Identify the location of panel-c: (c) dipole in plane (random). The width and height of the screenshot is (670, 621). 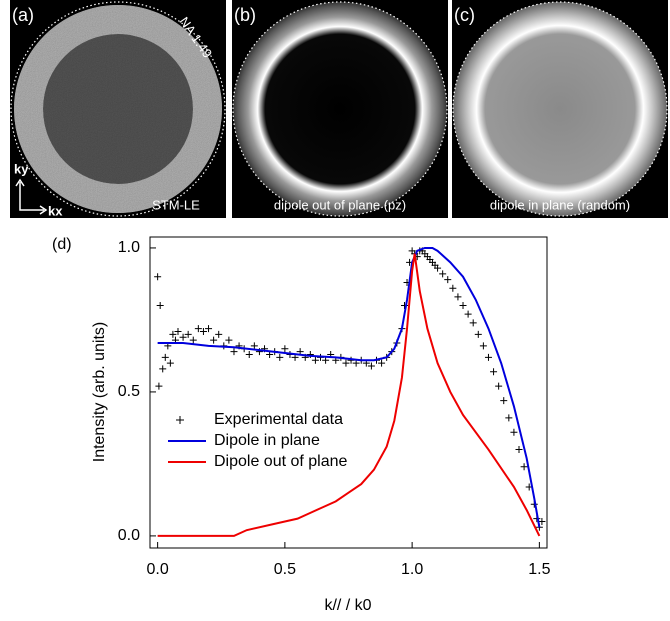
(560, 109).